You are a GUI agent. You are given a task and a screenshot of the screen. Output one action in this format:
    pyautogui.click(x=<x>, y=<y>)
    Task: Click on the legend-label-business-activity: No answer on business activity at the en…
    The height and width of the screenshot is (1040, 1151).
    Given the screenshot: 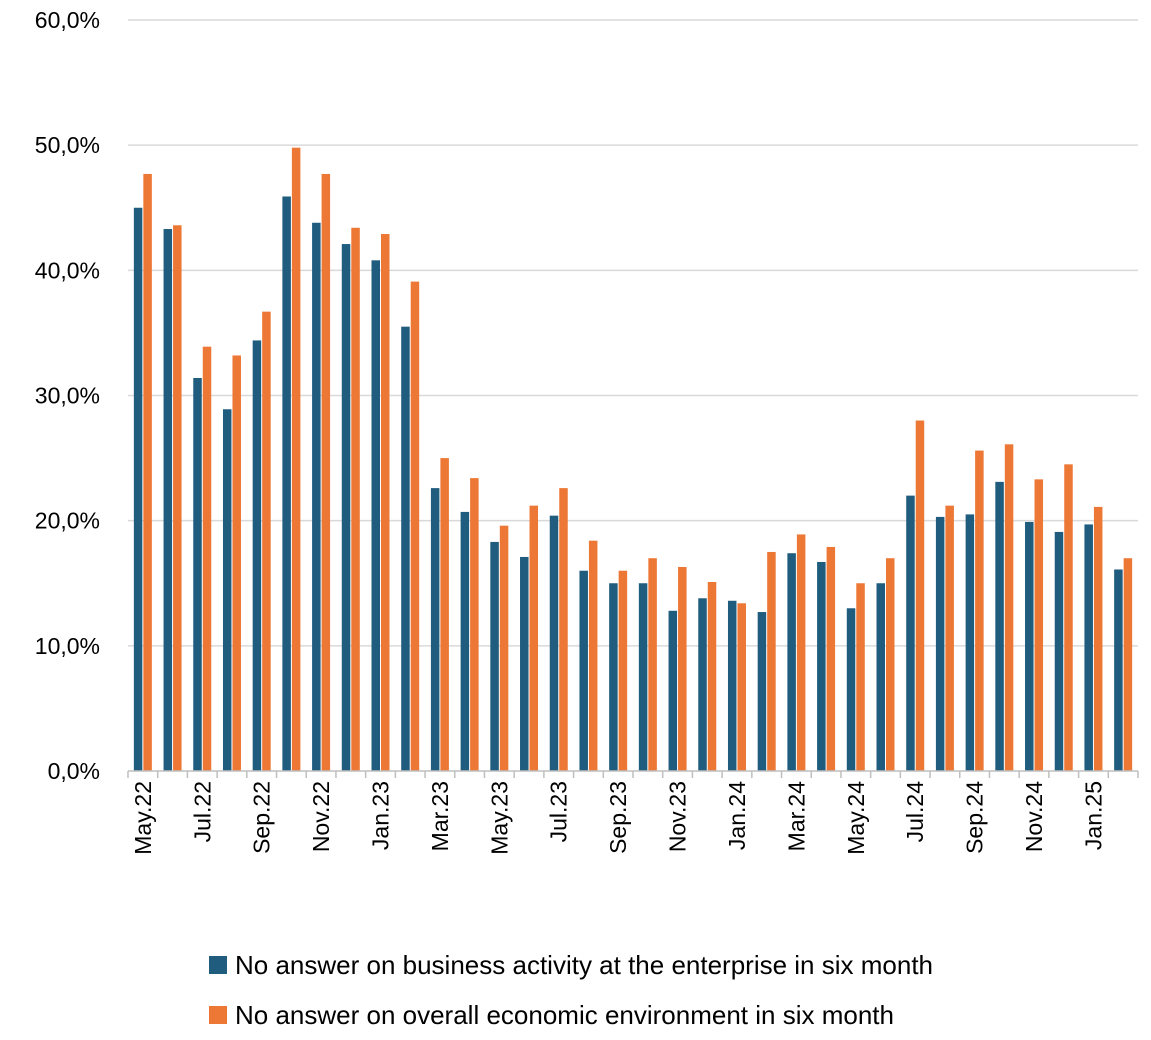 What is the action you would take?
    pyautogui.click(x=584, y=964)
    